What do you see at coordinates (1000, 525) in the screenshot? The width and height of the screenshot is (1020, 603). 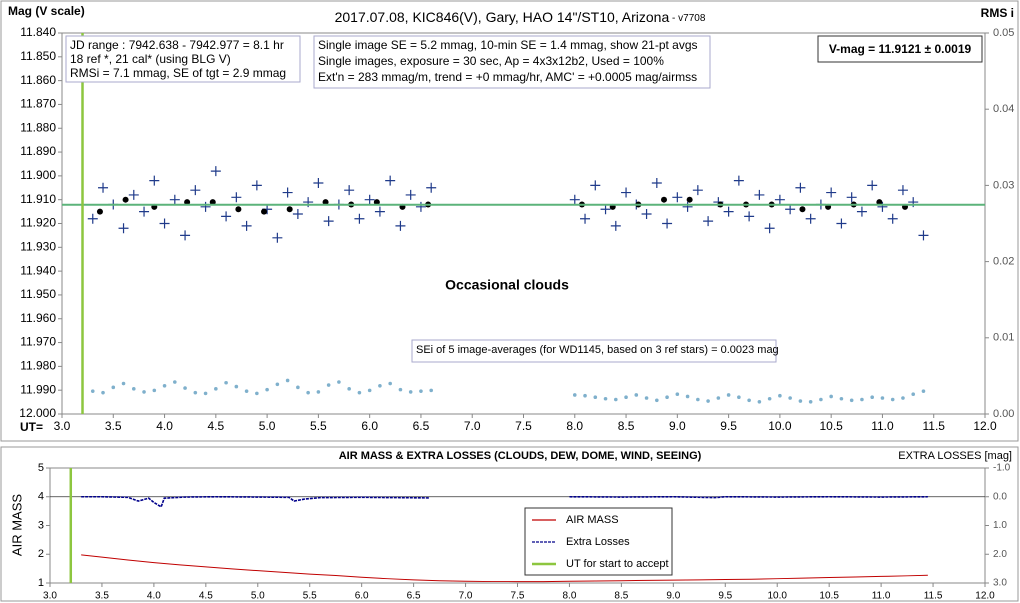 I see `y2-tick-label: 1.0` at bounding box center [1000, 525].